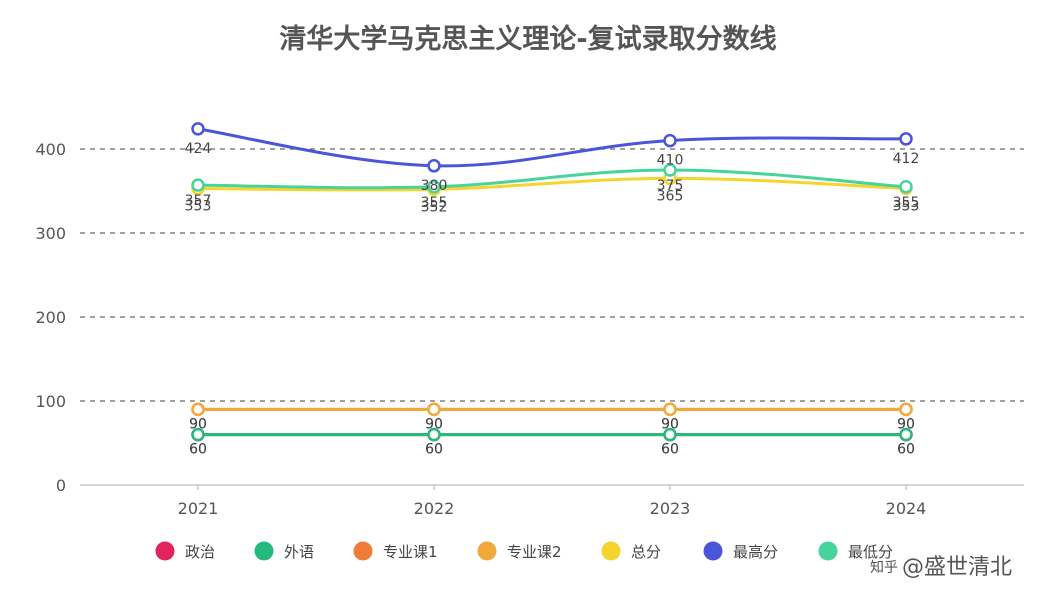 Image resolution: width=1062 pixels, height=600 pixels. Describe the element at coordinates (670, 161) in the screenshot. I see `data-label: 410` at that location.